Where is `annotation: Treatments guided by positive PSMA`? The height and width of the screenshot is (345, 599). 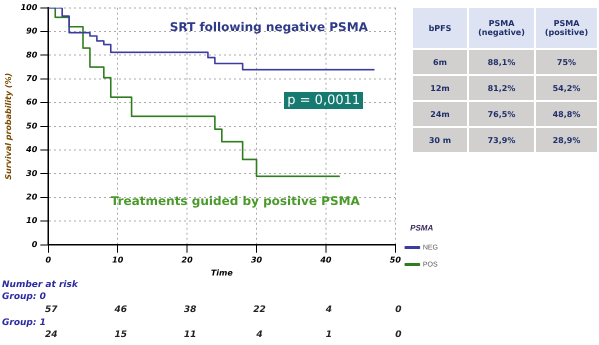
annotation: Treatments guided by positive PSMA is located at coordinates (235, 201).